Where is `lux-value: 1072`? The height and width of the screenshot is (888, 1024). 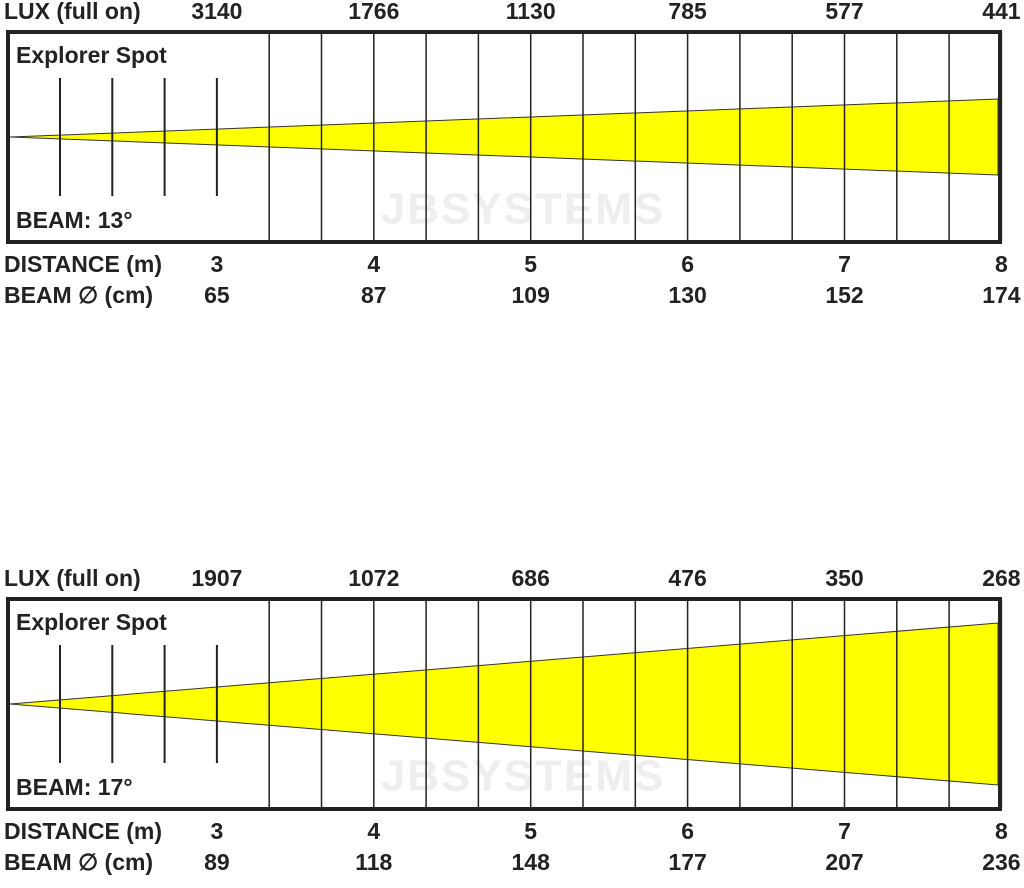 lux-value: 1072 is located at coordinates (373, 578).